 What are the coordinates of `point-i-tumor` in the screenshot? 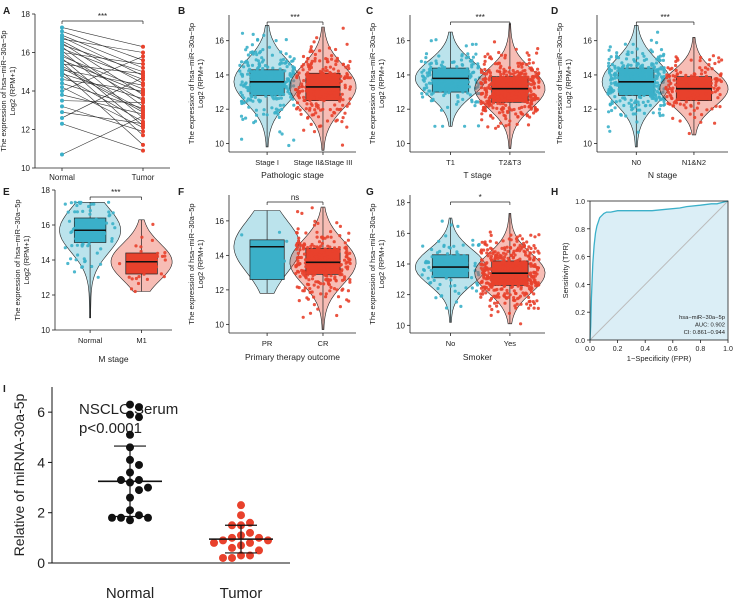 It's located at (268, 540).